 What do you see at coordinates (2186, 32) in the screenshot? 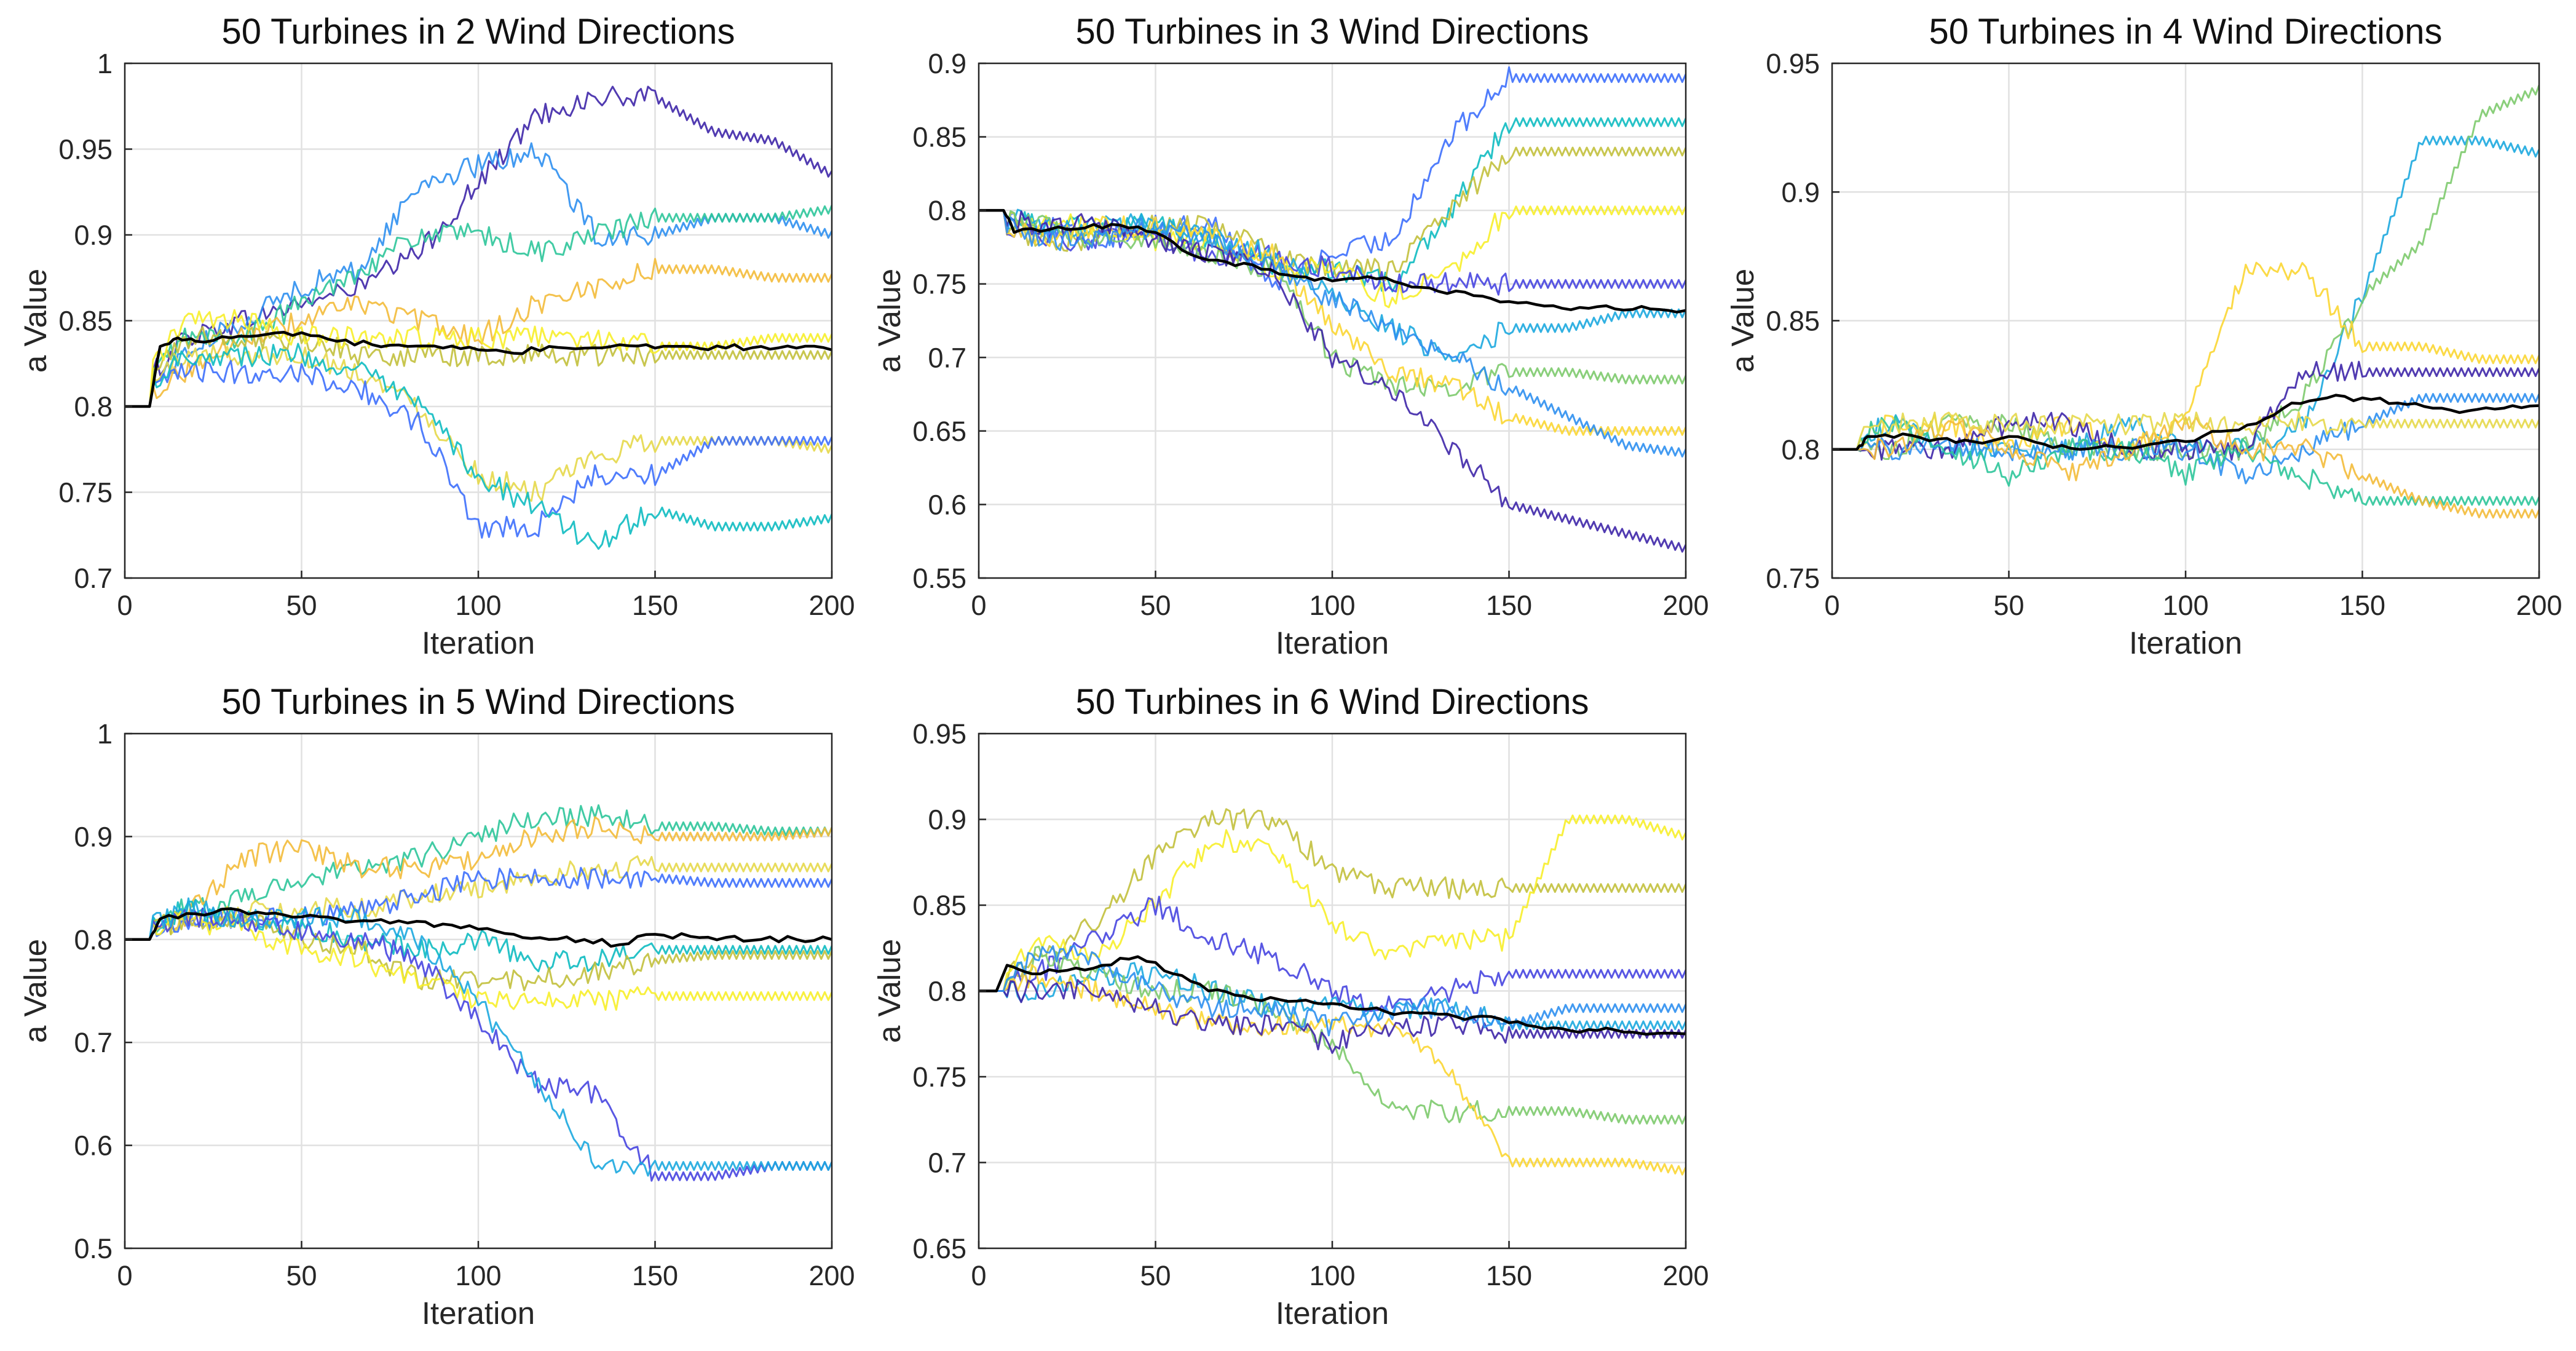
I see `chart-title: 50 Turbines in 4 Wind Directions` at bounding box center [2186, 32].